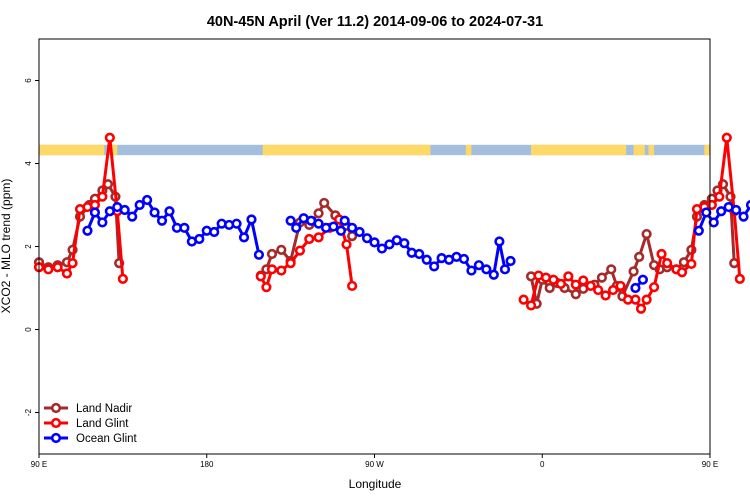 Image resolution: width=750 pixels, height=500 pixels. I want to click on legend-item-land-glint: Land Glint, so click(86, 423).